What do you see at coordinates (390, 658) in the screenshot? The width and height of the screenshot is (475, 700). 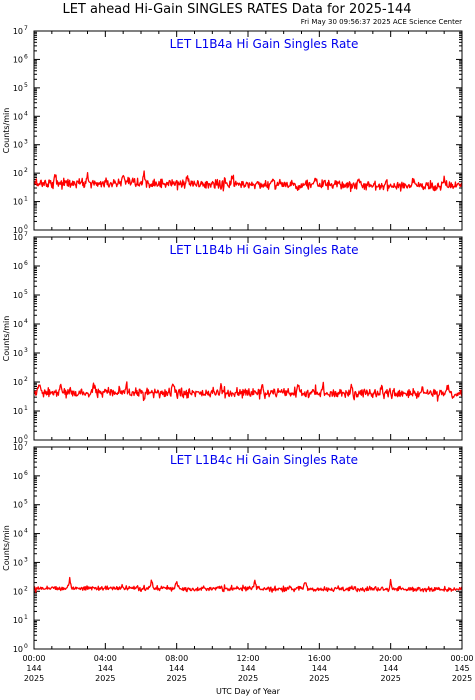 I see `x-tick-label-time: 20:00` at bounding box center [390, 658].